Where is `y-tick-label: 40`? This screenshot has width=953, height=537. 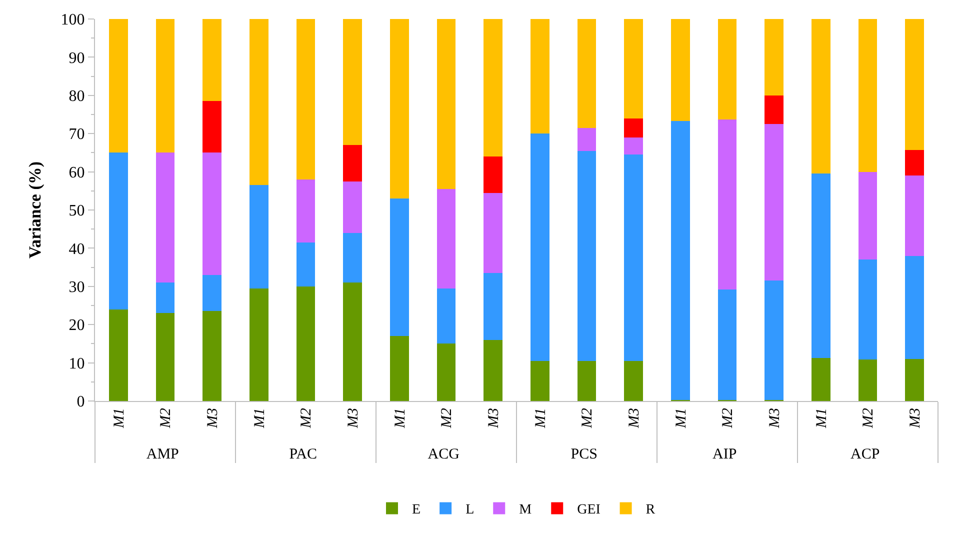
y-tick-label: 40 is located at coordinates (76, 249).